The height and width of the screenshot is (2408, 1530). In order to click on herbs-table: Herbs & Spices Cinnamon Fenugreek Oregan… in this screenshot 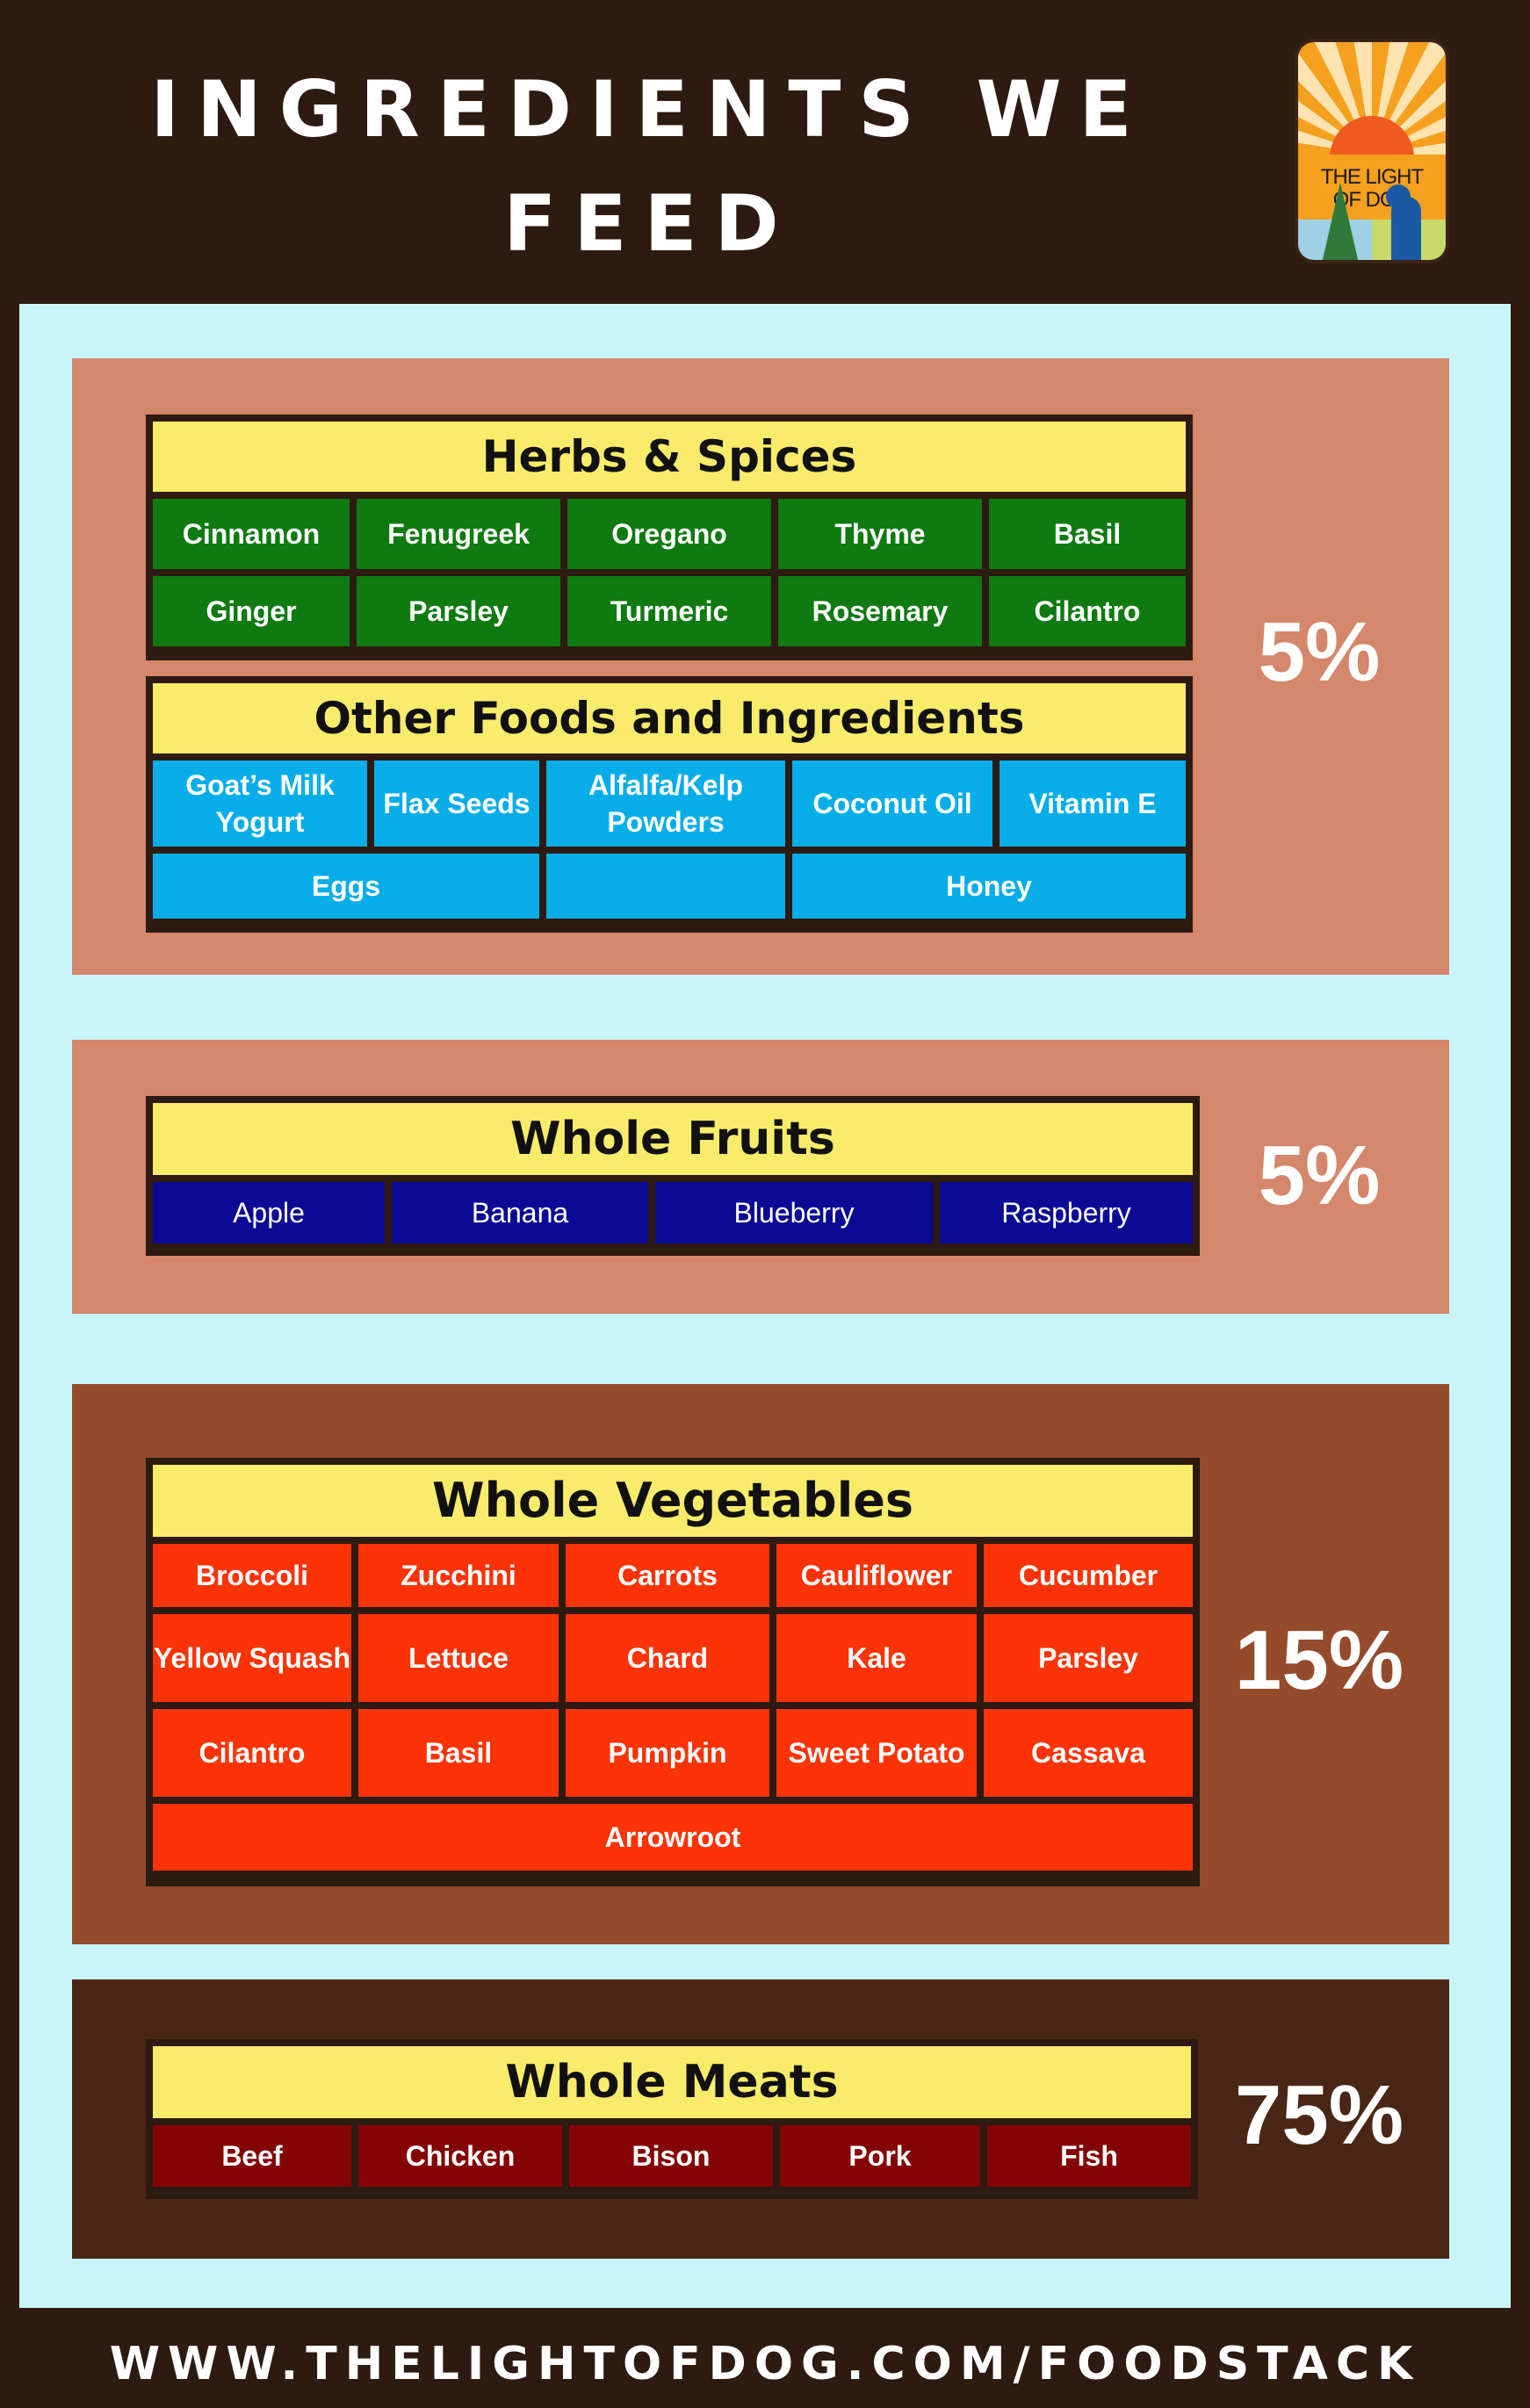, I will do `click(669, 537)`.